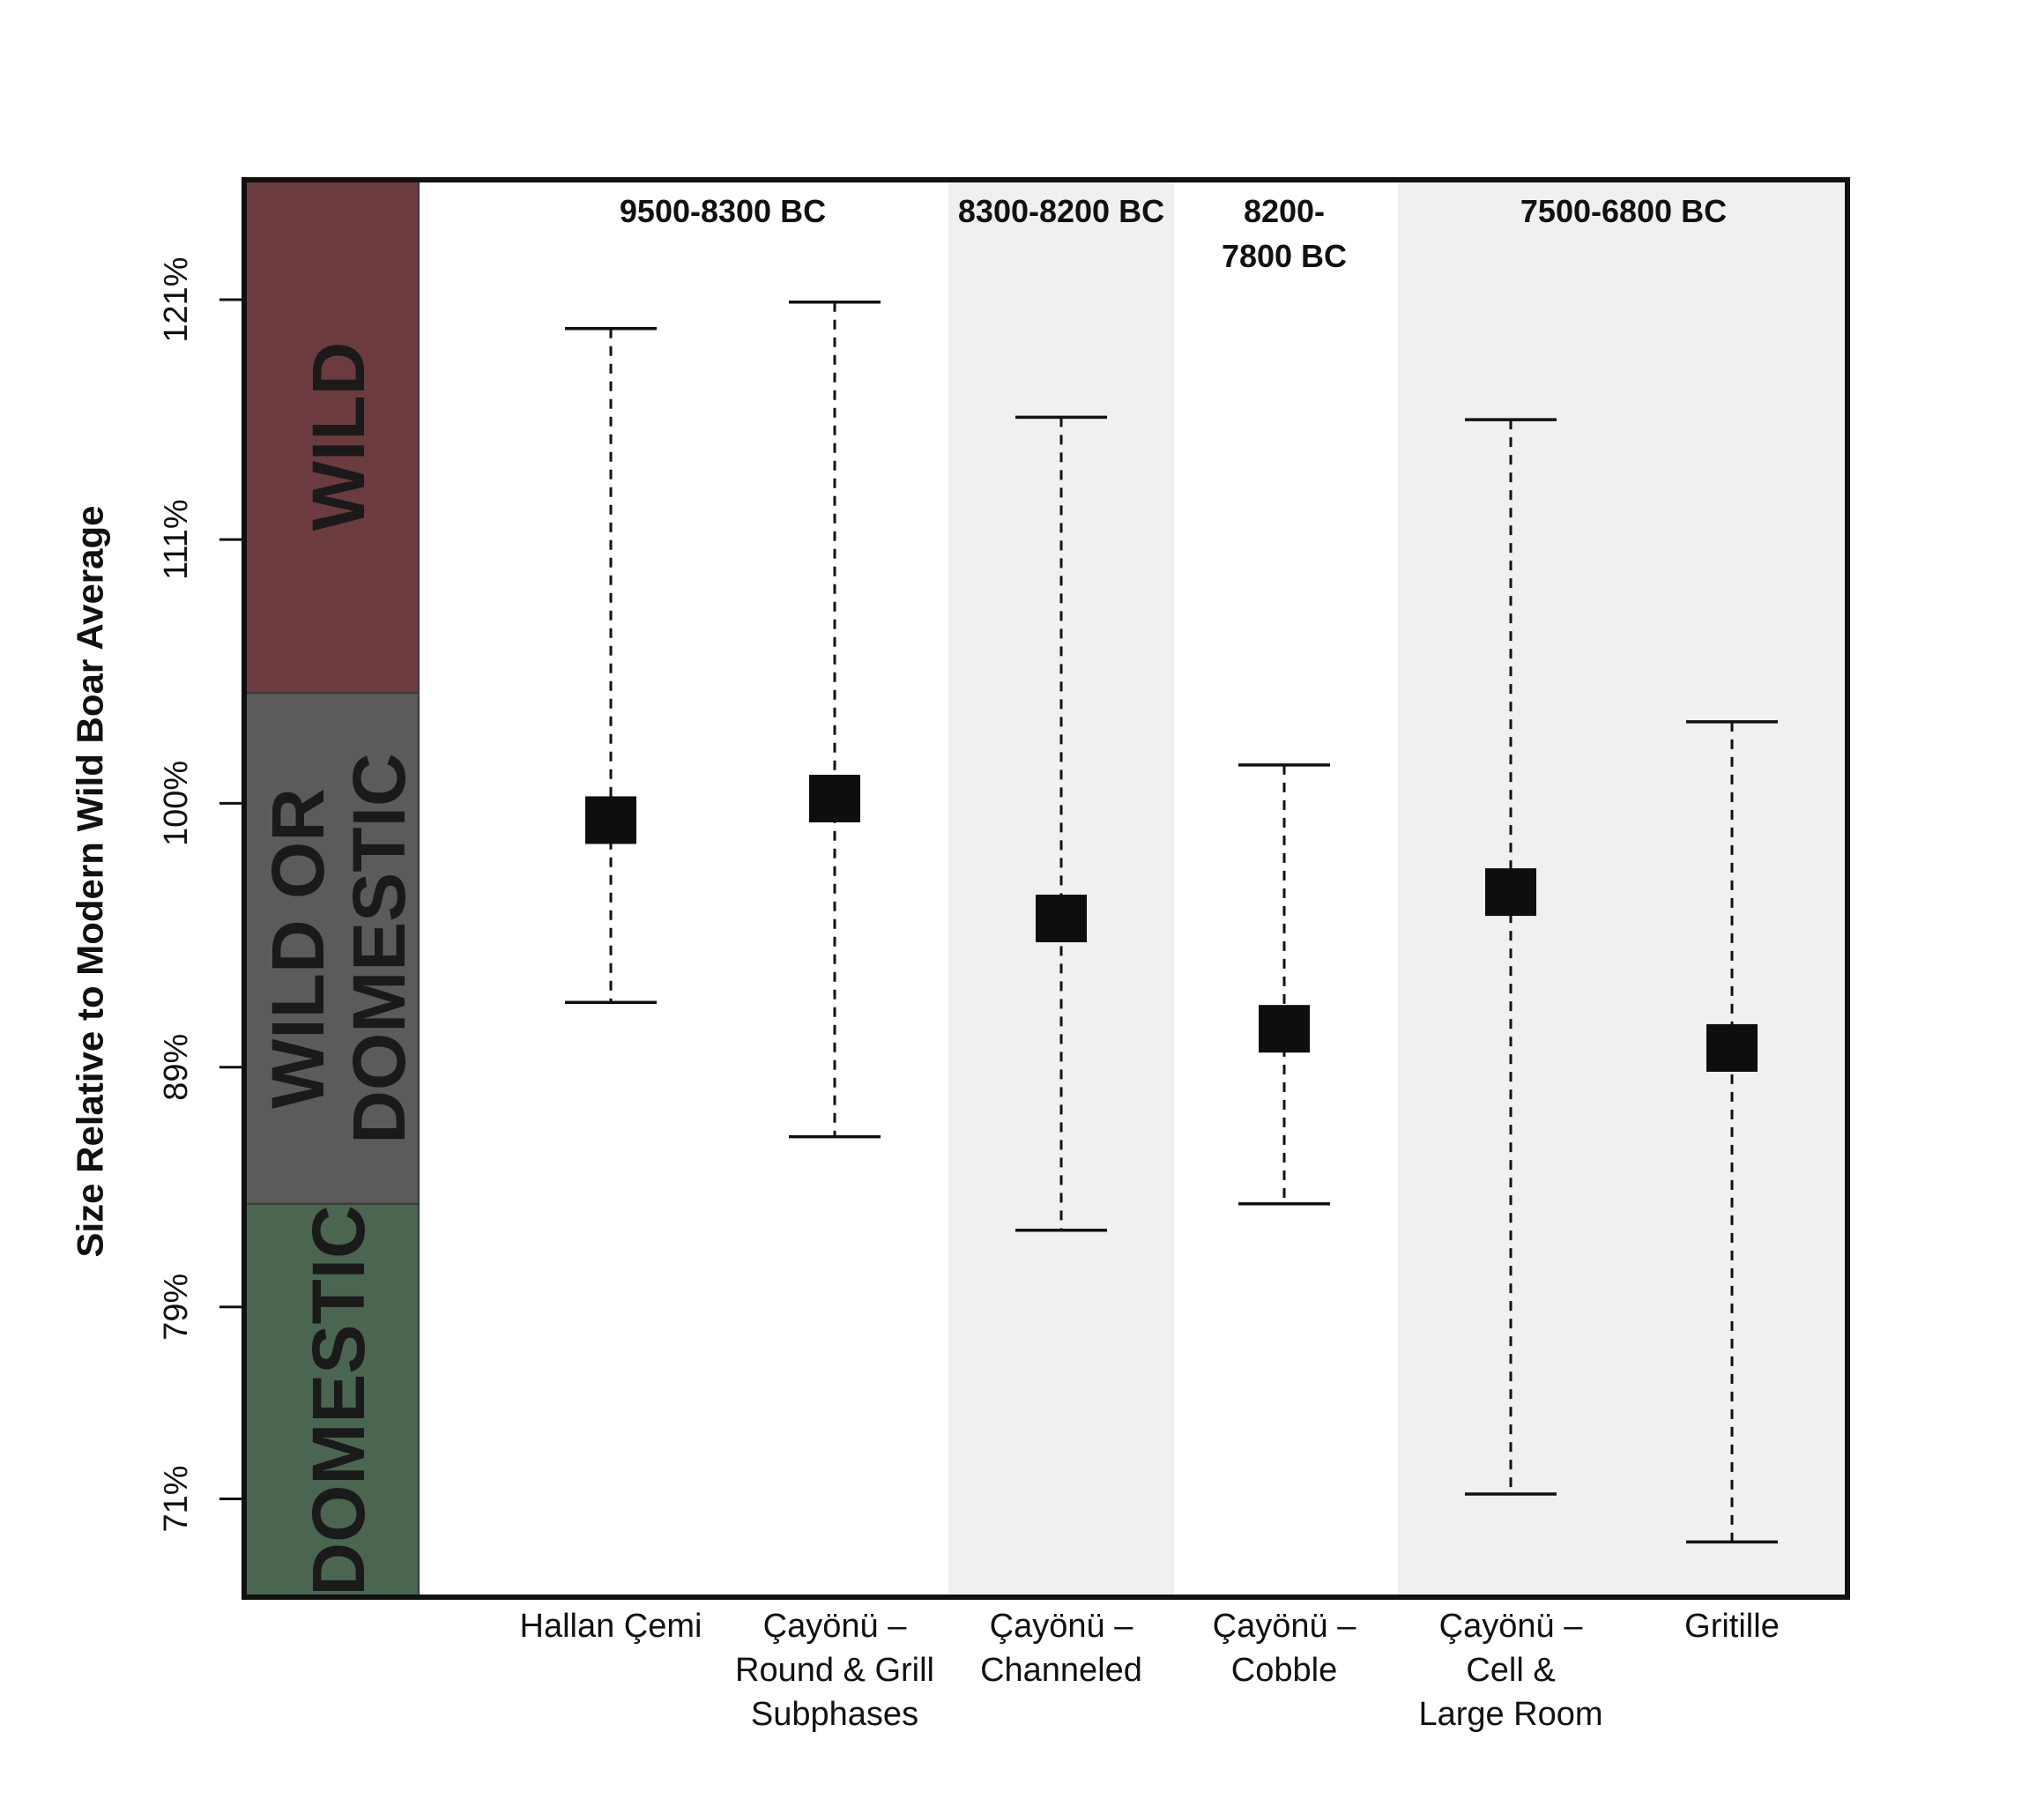 This screenshot has height=1799, width=2044. I want to click on period-label: 8300-8200 BC, so click(1061, 211).